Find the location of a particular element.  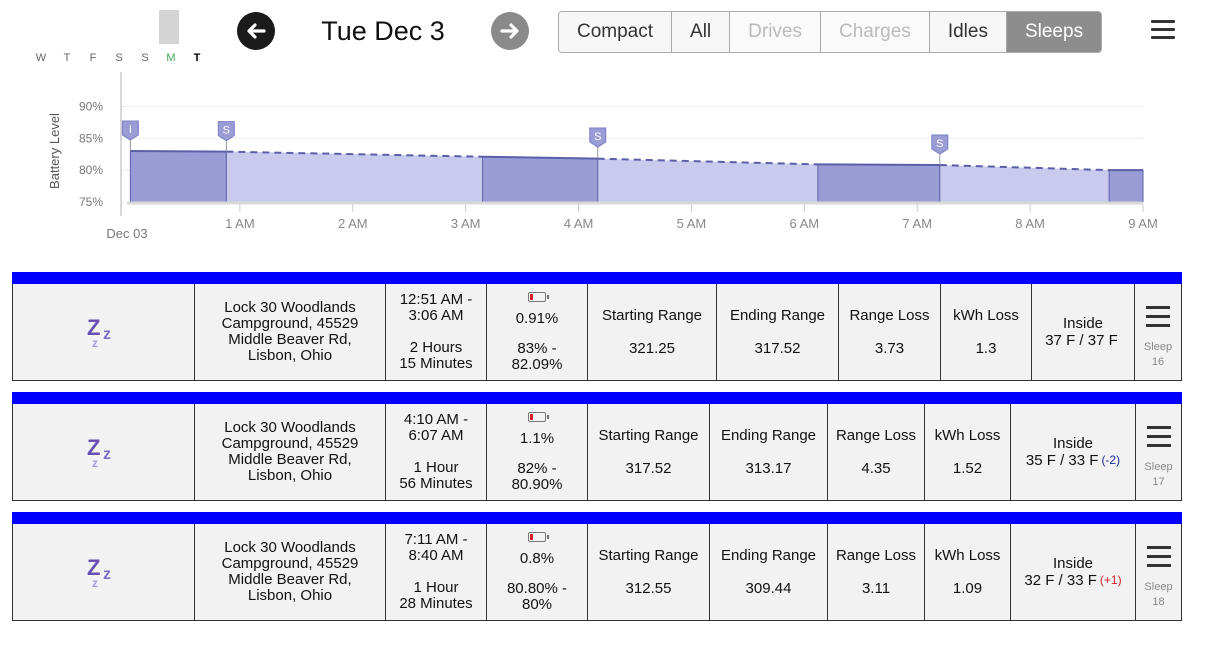

inside-temp-delta: (-2) is located at coordinates (1111, 460).